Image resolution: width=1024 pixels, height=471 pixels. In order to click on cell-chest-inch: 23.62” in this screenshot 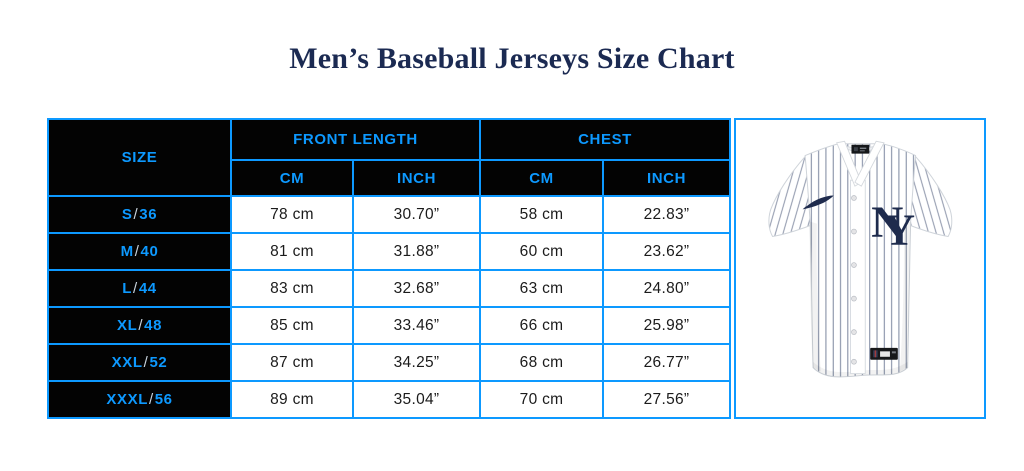, I will do `click(667, 251)`.